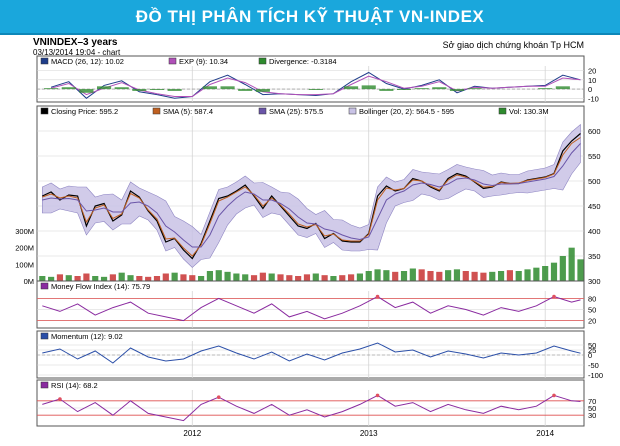 This screenshot has height=446, width=620. I want to click on y-tick-label: 350, so click(594, 256).